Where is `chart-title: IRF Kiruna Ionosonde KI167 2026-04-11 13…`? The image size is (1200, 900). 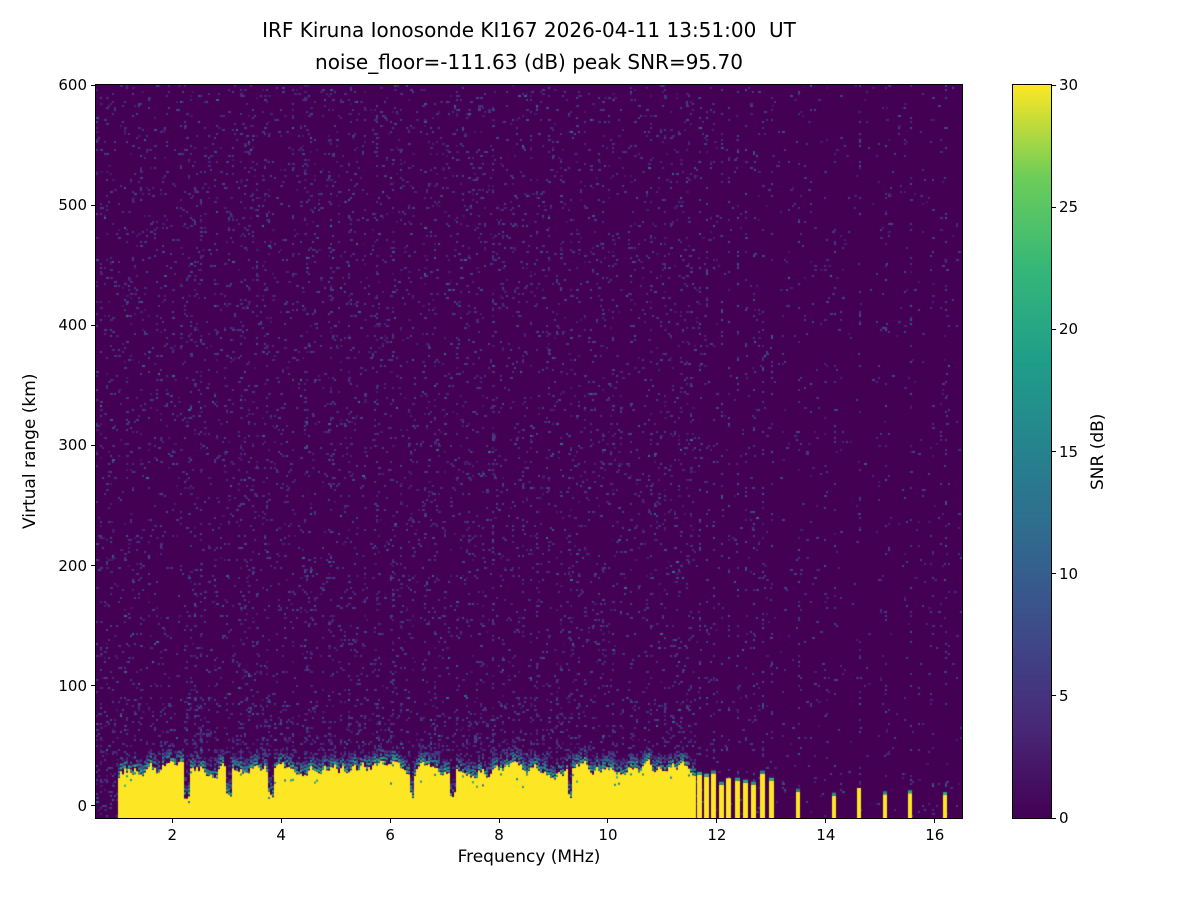 chart-title: IRF Kiruna Ionosonde KI167 2026-04-11 13… is located at coordinates (529, 30).